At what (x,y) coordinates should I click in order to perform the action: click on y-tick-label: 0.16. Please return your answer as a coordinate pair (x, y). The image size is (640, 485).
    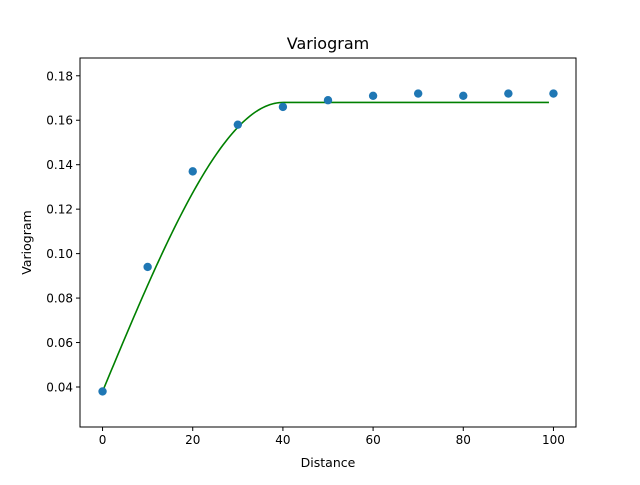
    Looking at the image, I should click on (59, 121).